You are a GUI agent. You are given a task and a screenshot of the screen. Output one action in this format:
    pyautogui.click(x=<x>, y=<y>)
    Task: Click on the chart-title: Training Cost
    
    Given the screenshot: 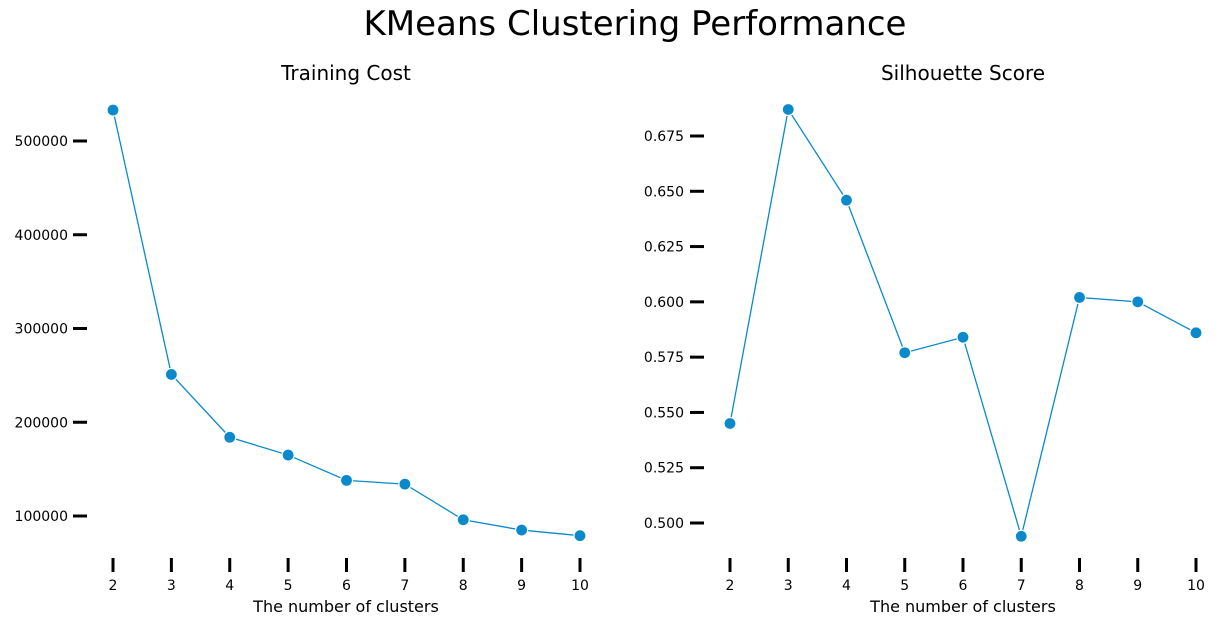 What is the action you would take?
    pyautogui.click(x=345, y=73)
    